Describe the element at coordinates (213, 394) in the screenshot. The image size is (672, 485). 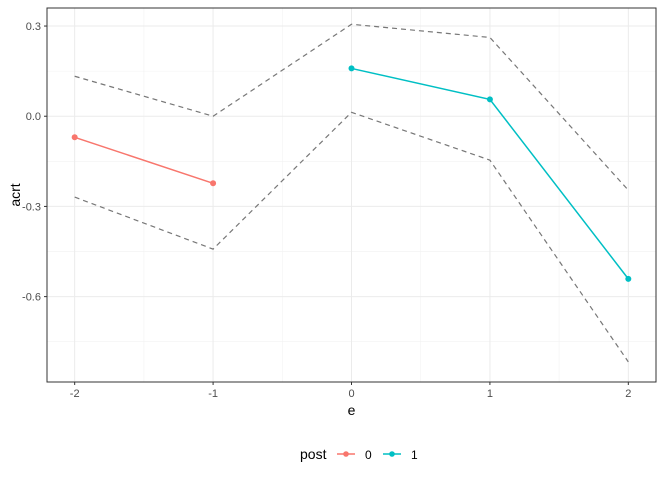
I see `x-tick-label: -1` at that location.